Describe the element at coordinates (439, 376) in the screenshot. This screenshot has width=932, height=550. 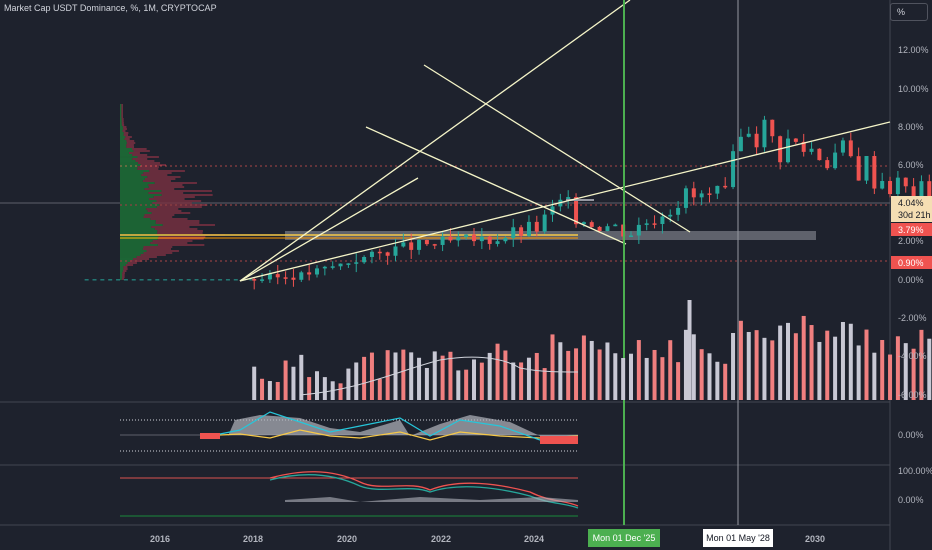
I see `volume-ma-line` at that location.